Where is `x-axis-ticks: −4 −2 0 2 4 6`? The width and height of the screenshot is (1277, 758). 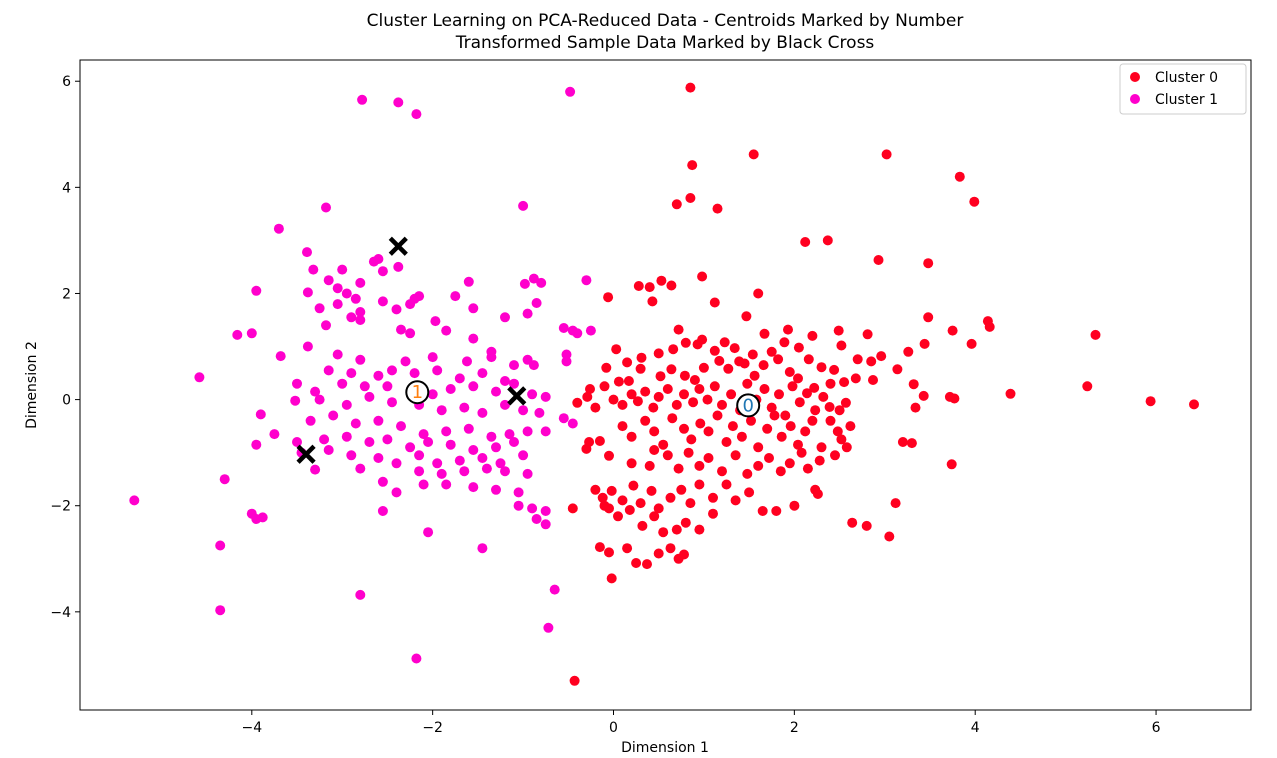 x-axis-ticks: −4 −2 0 2 4 6 is located at coordinates (701, 723).